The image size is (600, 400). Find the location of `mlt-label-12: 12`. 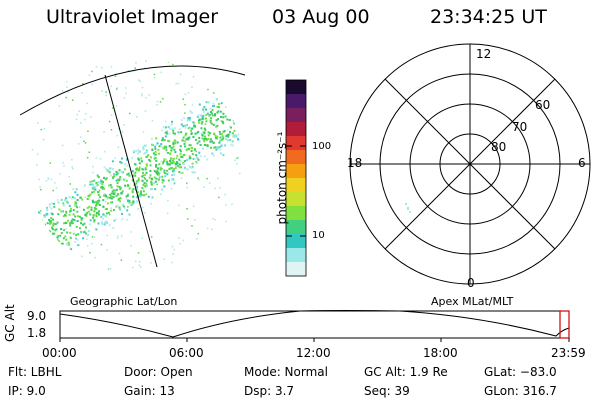

mlt-label-12: 12 is located at coordinates (484, 54).